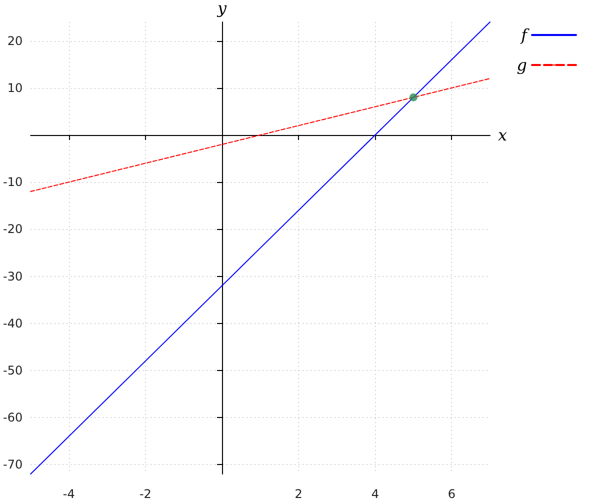  What do you see at coordinates (452, 493) in the screenshot?
I see `x-tick-label: 6` at bounding box center [452, 493].